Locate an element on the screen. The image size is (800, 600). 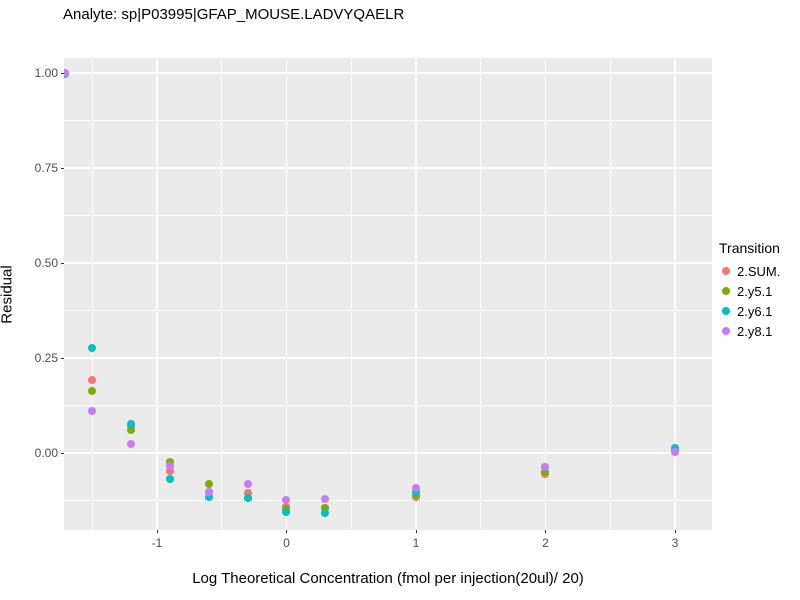
legend-item: 2.y8.1 is located at coordinates (749, 331).